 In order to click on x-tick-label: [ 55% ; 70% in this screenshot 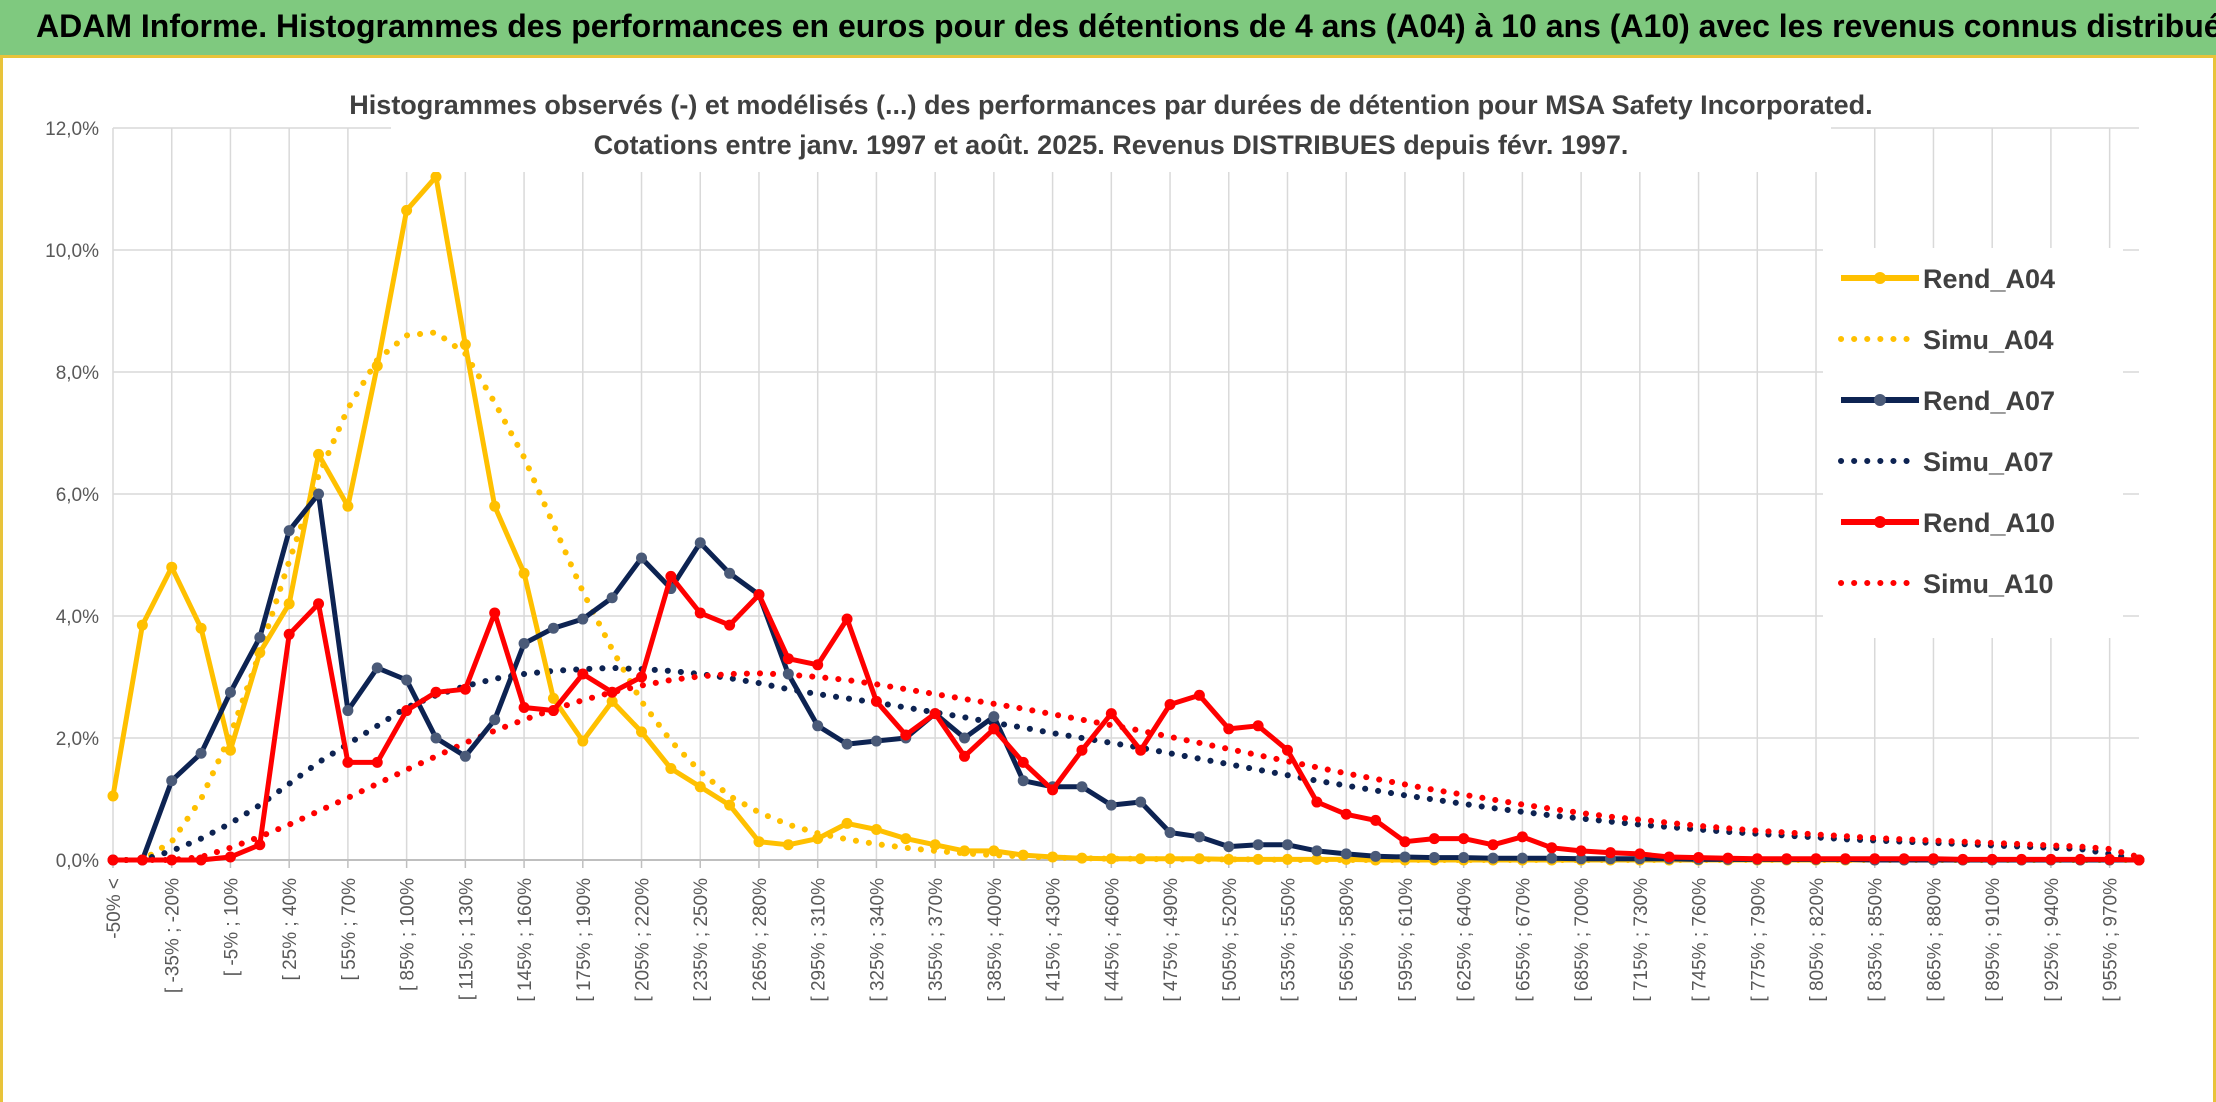, I will do `click(349, 929)`.